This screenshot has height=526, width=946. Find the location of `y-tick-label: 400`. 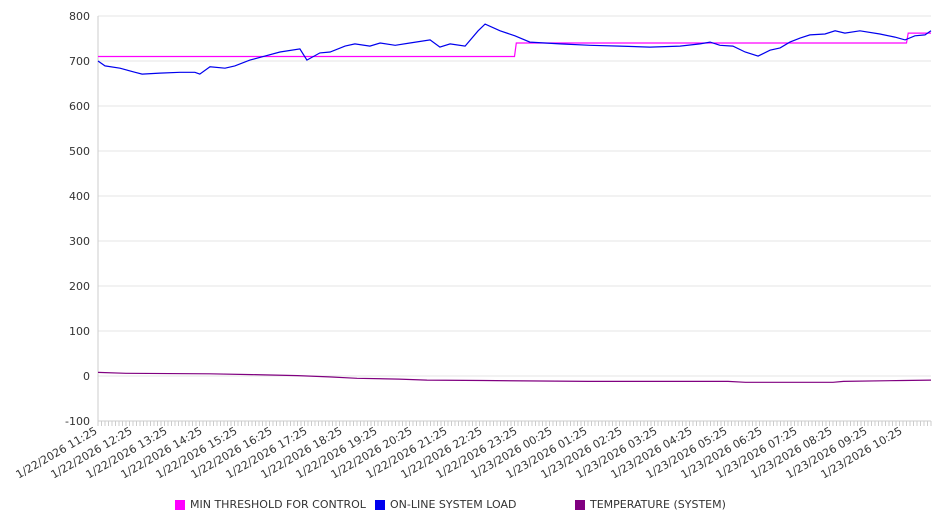

y-tick-label: 400 is located at coordinates (79, 196).